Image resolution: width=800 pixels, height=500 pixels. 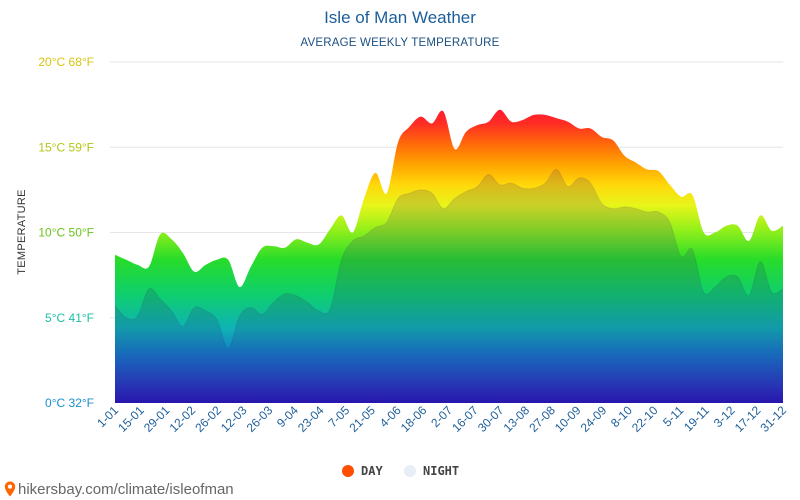 What do you see at coordinates (372, 471) in the screenshot?
I see `legend-label: DAY` at bounding box center [372, 471].